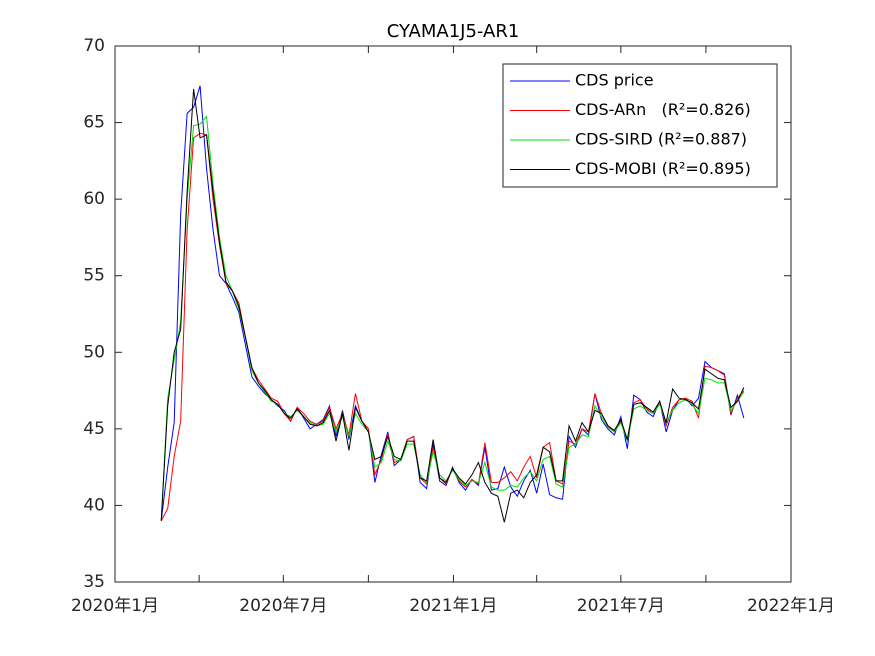  What do you see at coordinates (663, 109) in the screenshot?
I see `legend-label: CDS-ARn (R²=0.826)` at bounding box center [663, 109].